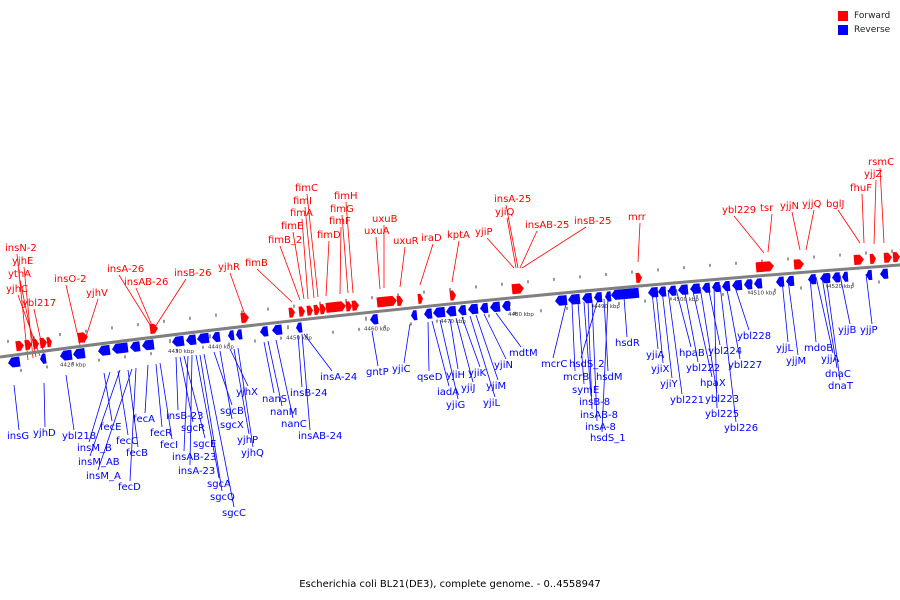 The height and width of the screenshot is (600, 900). What do you see at coordinates (554, 364) in the screenshot?
I see `reverse-gene-label: mcrC` at bounding box center [554, 364].